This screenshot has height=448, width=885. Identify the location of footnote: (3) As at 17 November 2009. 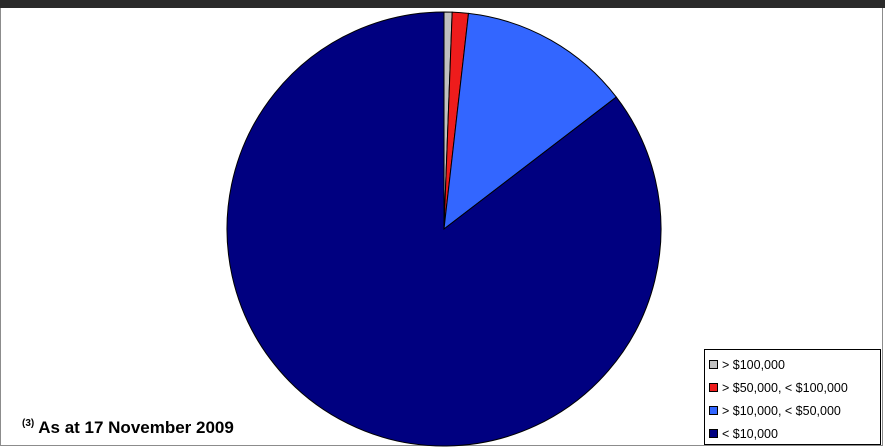
(128, 428).